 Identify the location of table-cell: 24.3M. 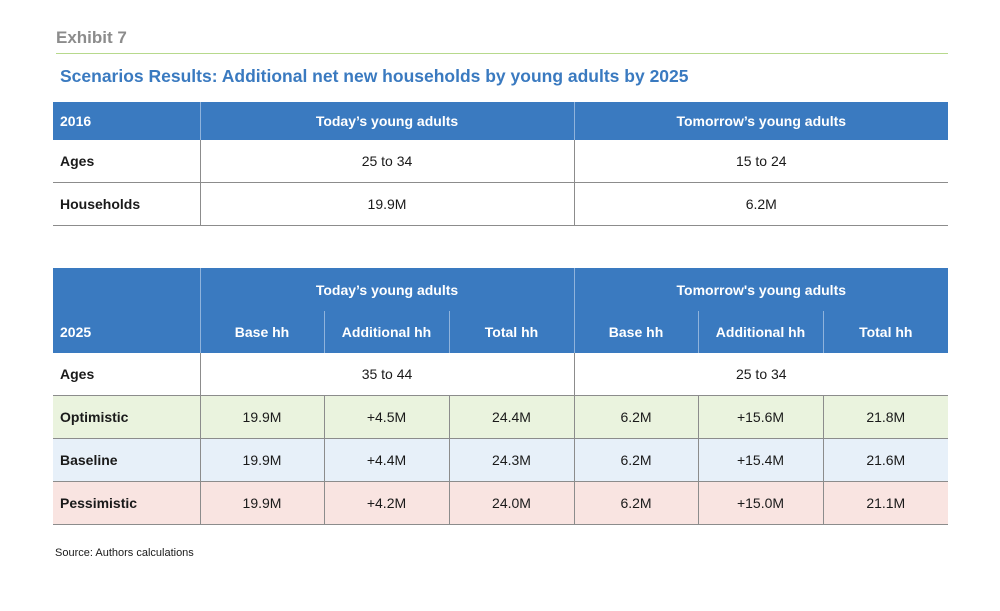
(511, 460).